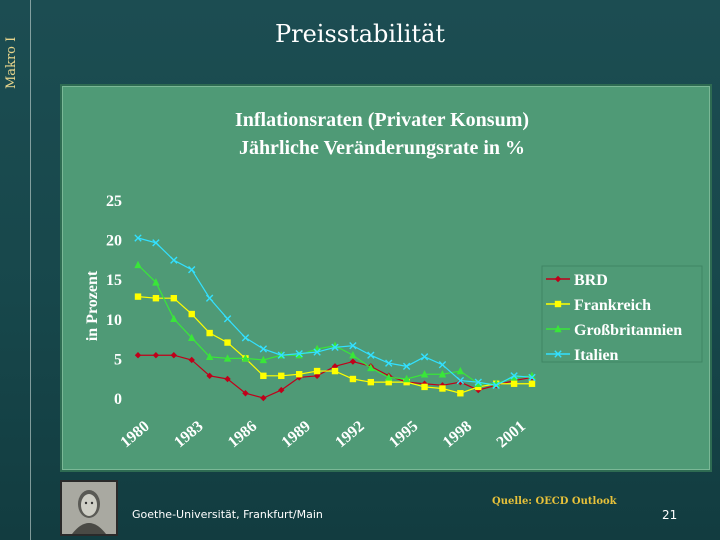 Image resolution: width=720 pixels, height=540 pixels. I want to click on slide-title: Preisstabilität, so click(360, 34).